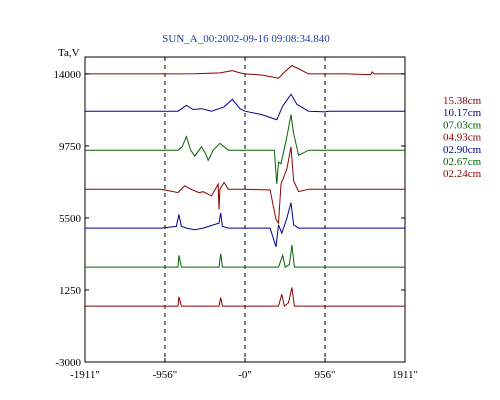 The width and height of the screenshot is (500, 400). Describe the element at coordinates (325, 375) in the screenshot. I see `x-tick-label: 956"` at that location.